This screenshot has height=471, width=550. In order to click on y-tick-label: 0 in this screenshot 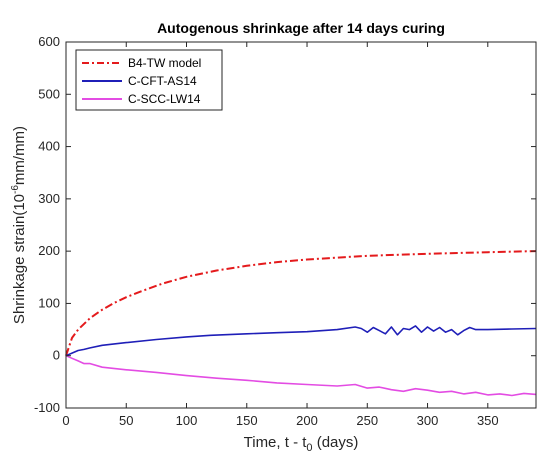, I will do `click(56, 355)`.